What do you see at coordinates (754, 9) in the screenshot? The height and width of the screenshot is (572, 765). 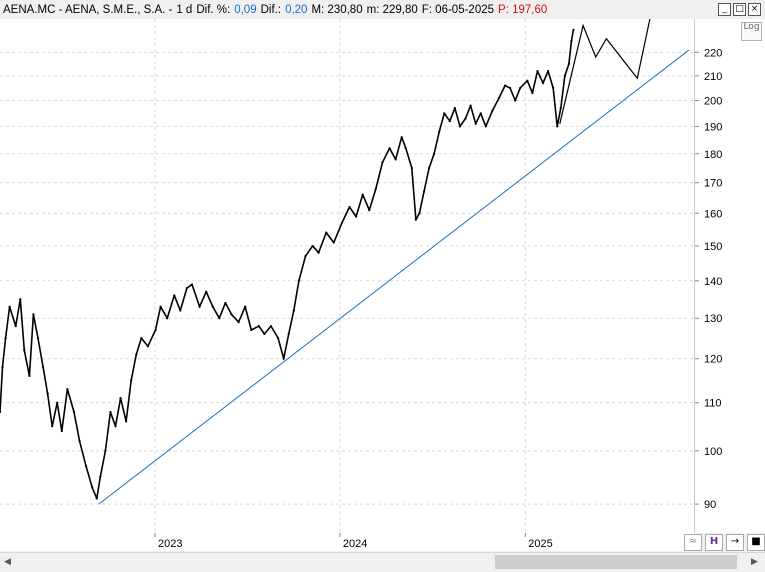 I see `close-button: ×` at bounding box center [754, 9].